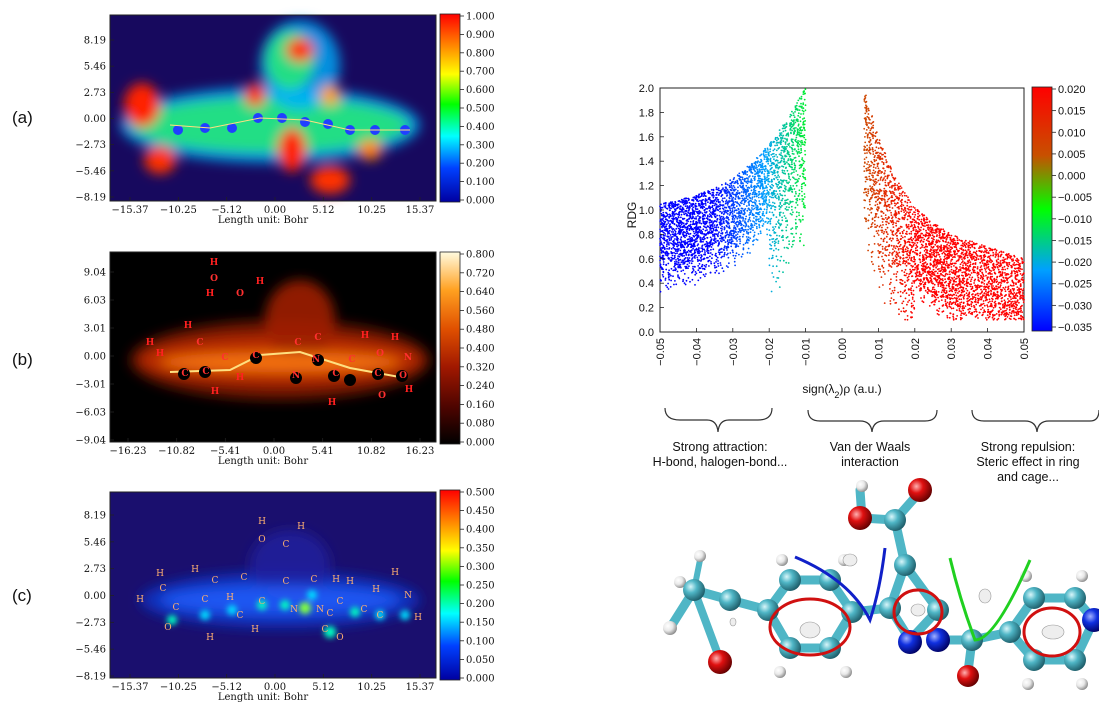 This screenshot has height=709, width=1099. I want to click on colorbar-tick-label: 0.000, so click(480, 679).